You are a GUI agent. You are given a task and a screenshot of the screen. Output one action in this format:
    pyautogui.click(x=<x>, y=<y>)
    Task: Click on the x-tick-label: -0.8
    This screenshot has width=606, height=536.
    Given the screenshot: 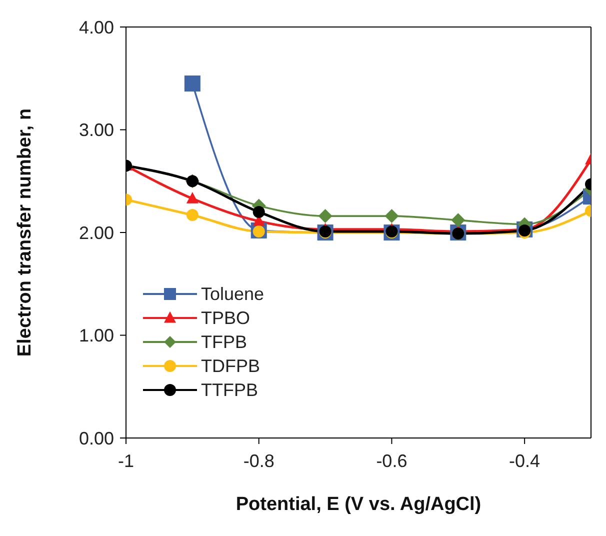 What is the action you would take?
    pyautogui.click(x=258, y=460)
    